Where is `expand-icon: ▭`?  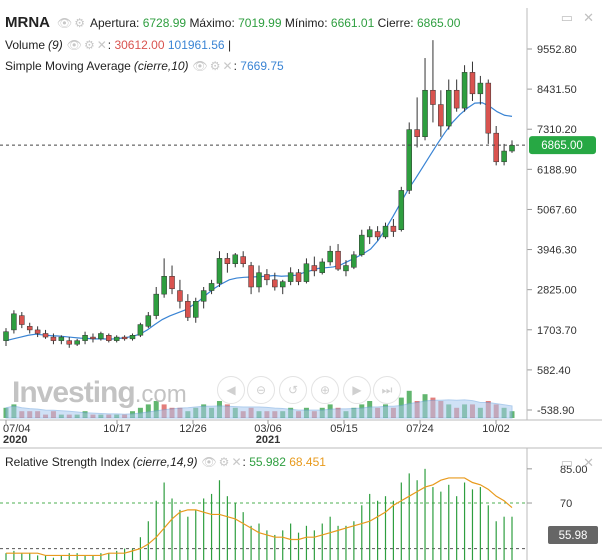 expand-icon: ▭ is located at coordinates (567, 462).